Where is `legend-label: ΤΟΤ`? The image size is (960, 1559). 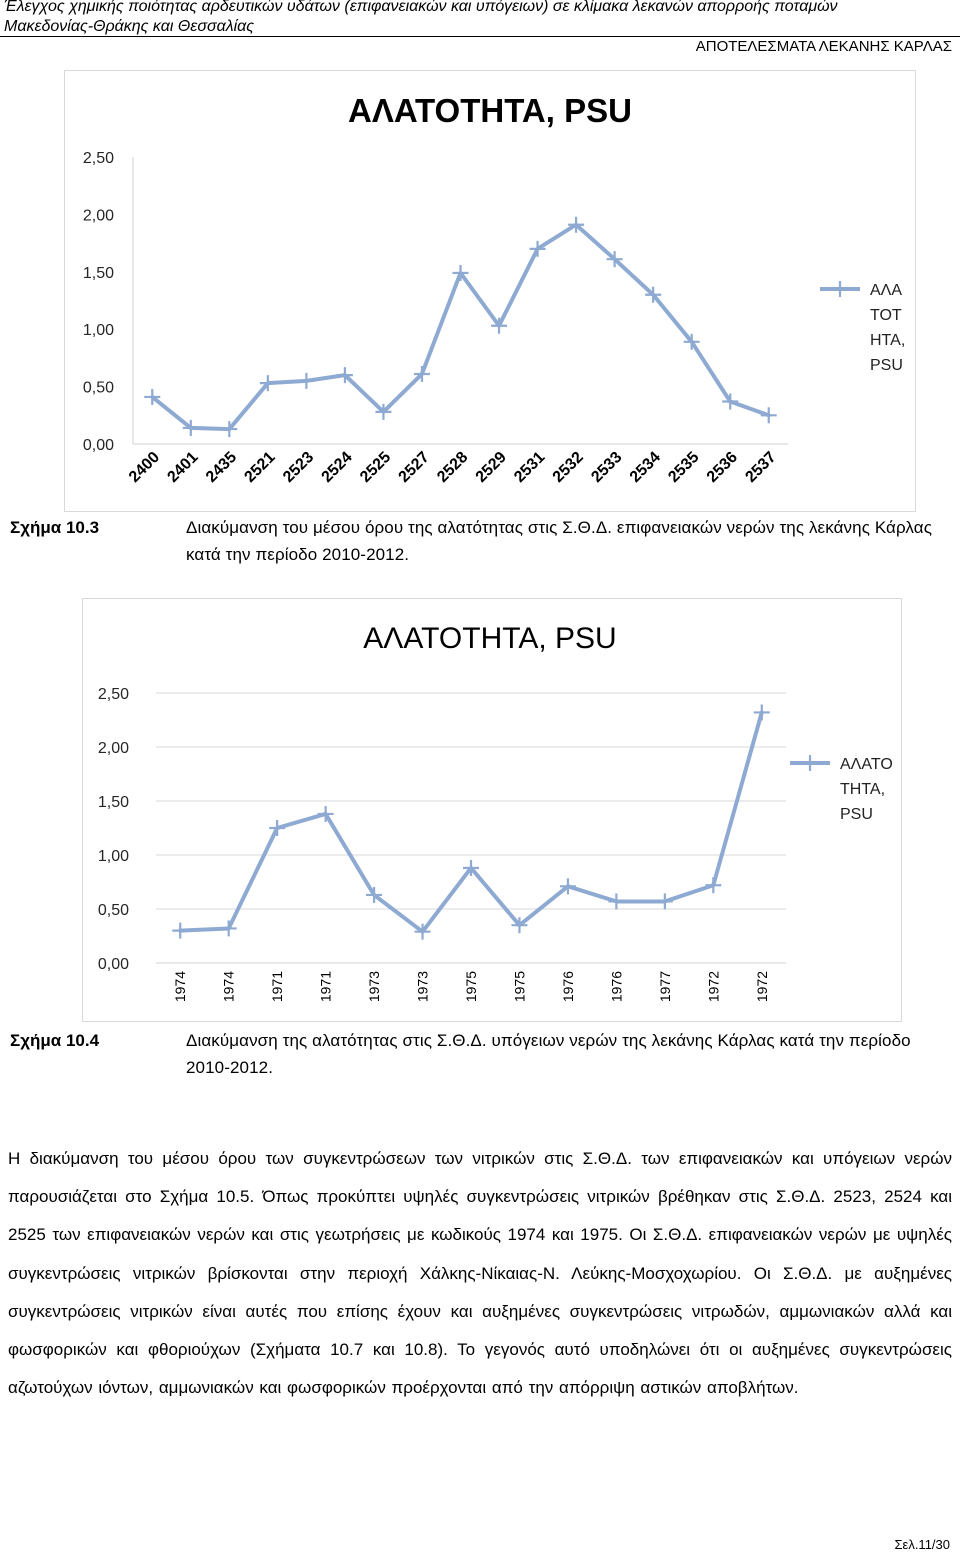
legend-label: ΤΟΤ is located at coordinates (886, 315).